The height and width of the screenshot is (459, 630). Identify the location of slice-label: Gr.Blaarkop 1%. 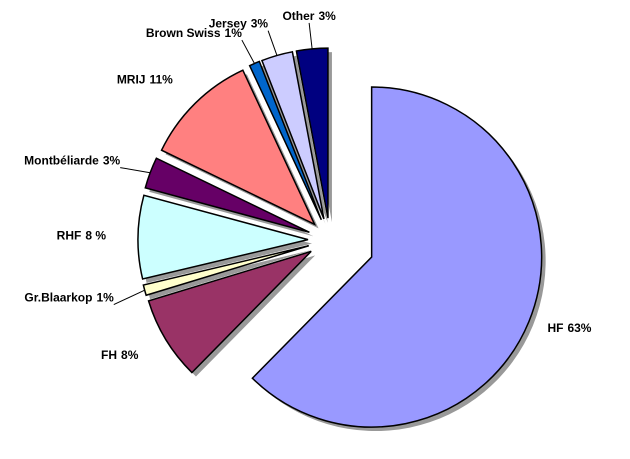
(69, 298).